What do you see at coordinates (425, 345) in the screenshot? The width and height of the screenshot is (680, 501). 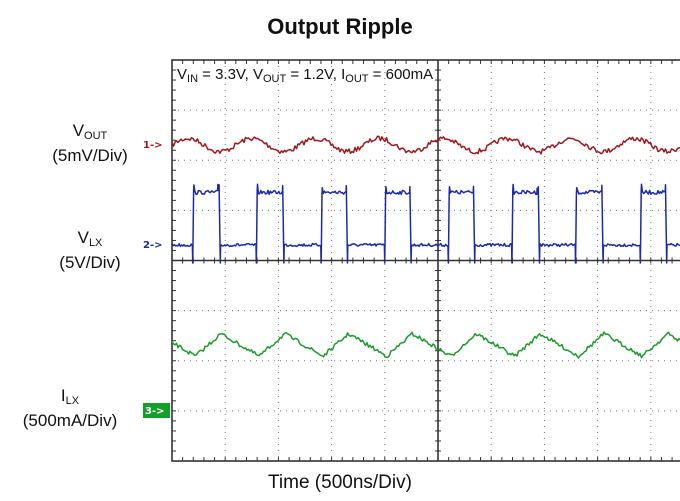 I see `trace-ilx` at bounding box center [425, 345].